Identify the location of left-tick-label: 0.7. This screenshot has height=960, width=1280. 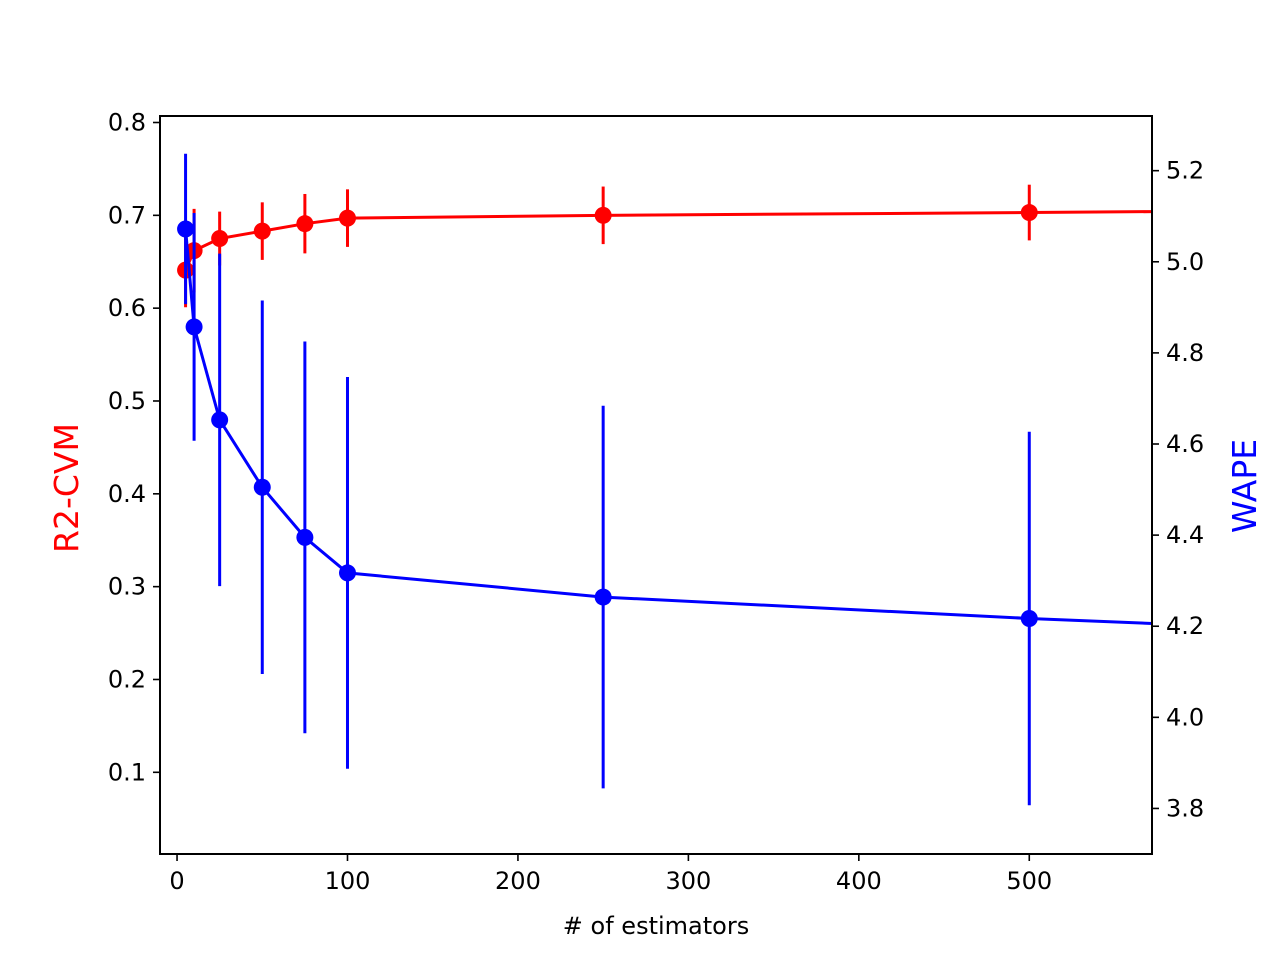
(127, 215).